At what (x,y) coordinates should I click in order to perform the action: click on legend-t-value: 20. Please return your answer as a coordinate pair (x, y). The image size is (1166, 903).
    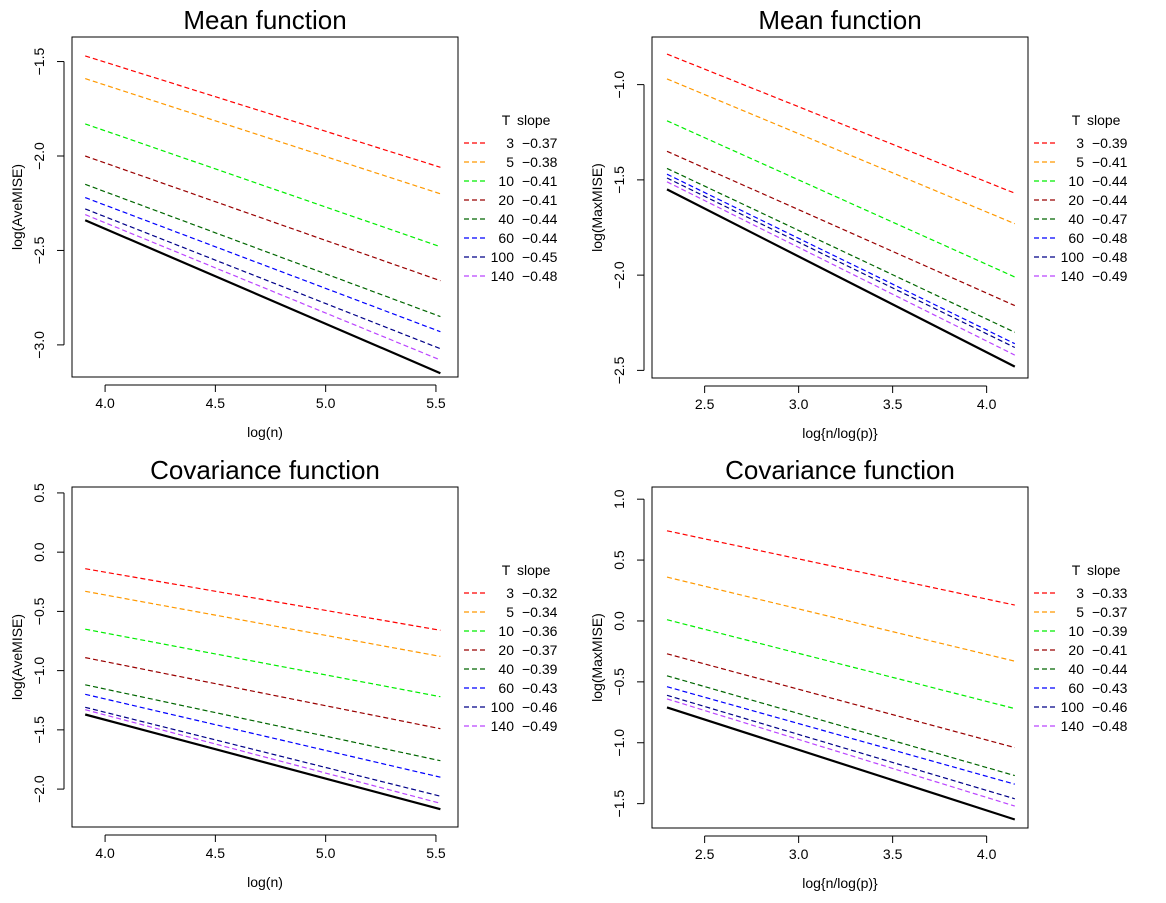
    Looking at the image, I should click on (506, 650).